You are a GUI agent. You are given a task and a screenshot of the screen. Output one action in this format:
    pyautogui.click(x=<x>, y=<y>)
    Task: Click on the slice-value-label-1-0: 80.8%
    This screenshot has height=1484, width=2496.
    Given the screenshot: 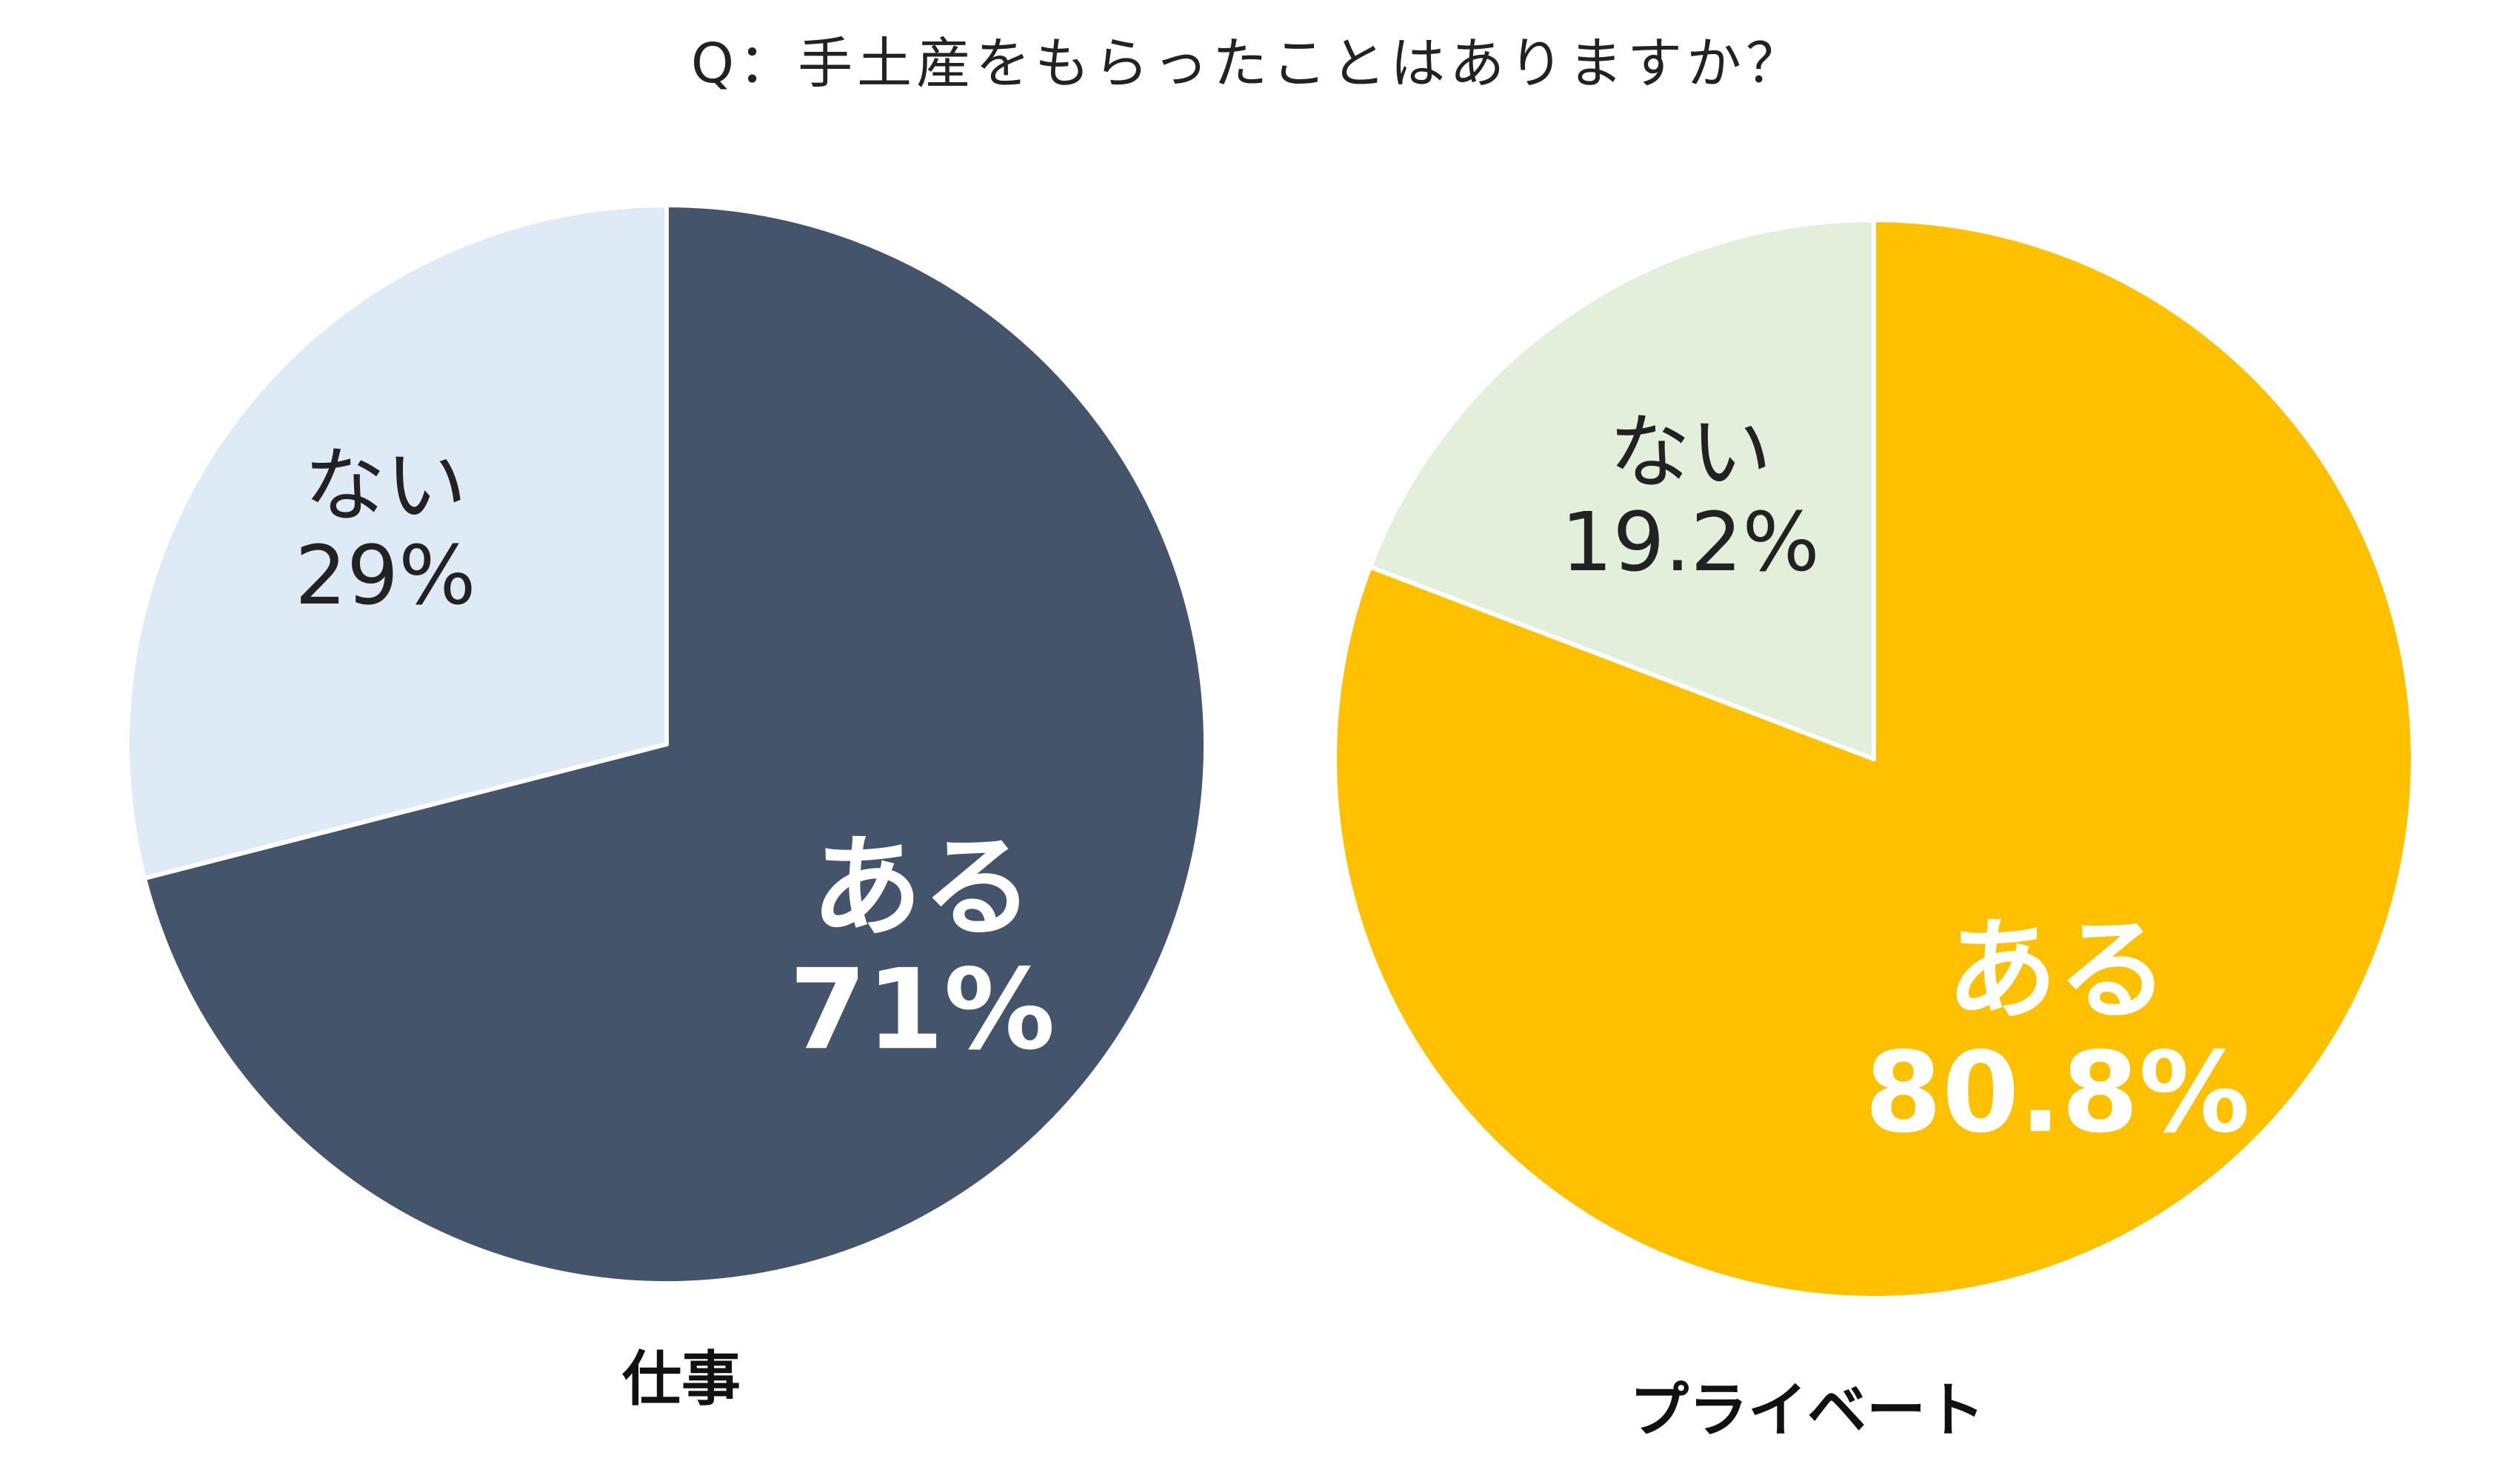 What is the action you would take?
    pyautogui.click(x=2057, y=1093)
    